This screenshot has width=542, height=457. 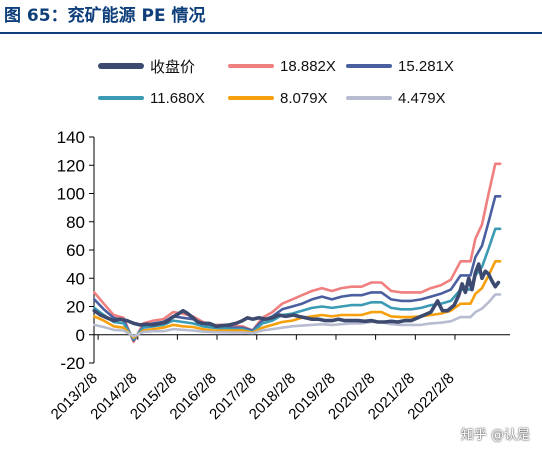 What do you see at coordinates (177, 98) in the screenshot?
I see `legend-label-11x: 11.680X` at bounding box center [177, 98].